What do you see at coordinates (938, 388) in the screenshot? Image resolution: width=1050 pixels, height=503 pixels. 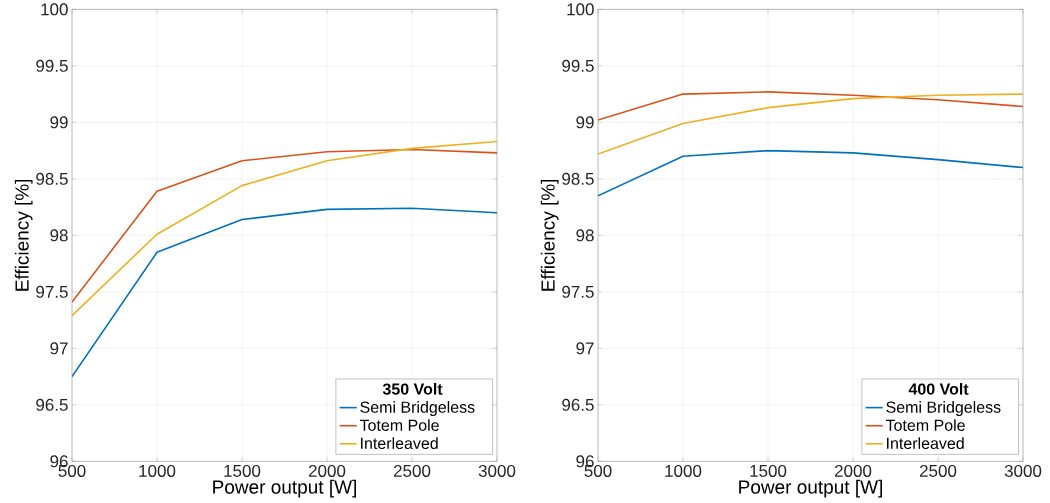 I see `legend-title: 400 Volt` at bounding box center [938, 388].